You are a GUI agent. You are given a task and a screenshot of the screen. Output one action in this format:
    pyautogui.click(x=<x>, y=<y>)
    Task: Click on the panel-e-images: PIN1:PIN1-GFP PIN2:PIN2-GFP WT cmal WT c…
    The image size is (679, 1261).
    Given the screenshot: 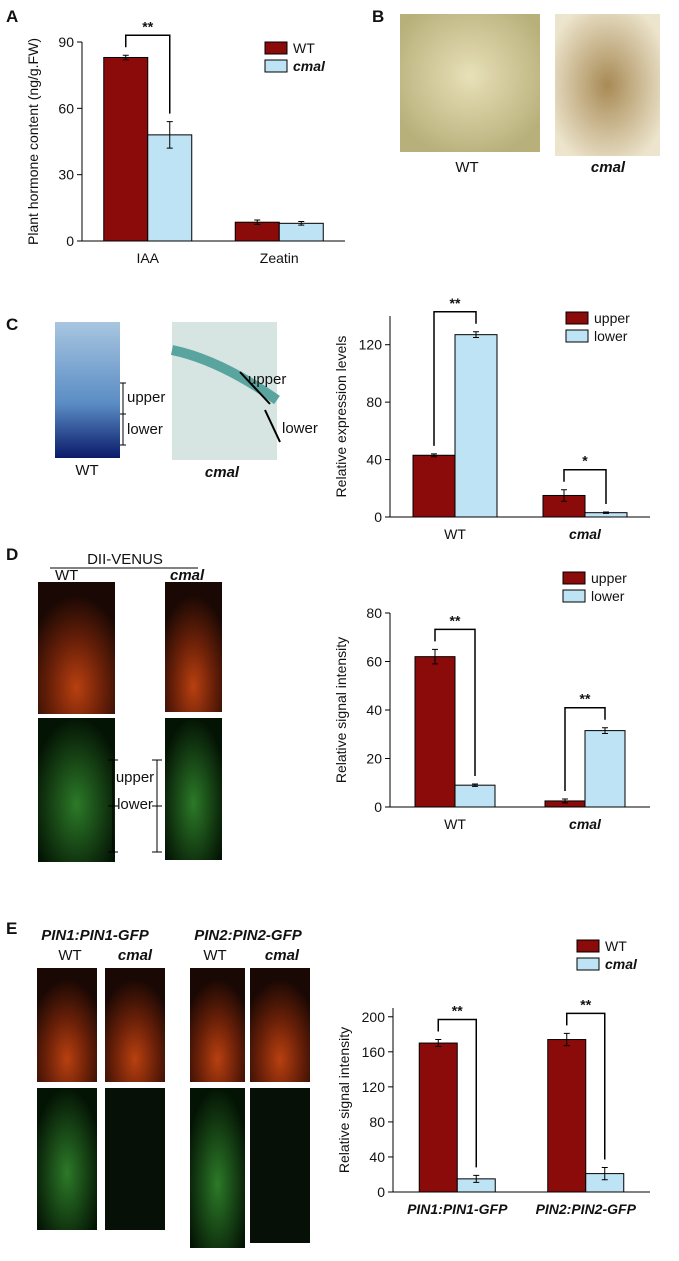 What is the action you would take?
    pyautogui.click(x=173, y=1087)
    